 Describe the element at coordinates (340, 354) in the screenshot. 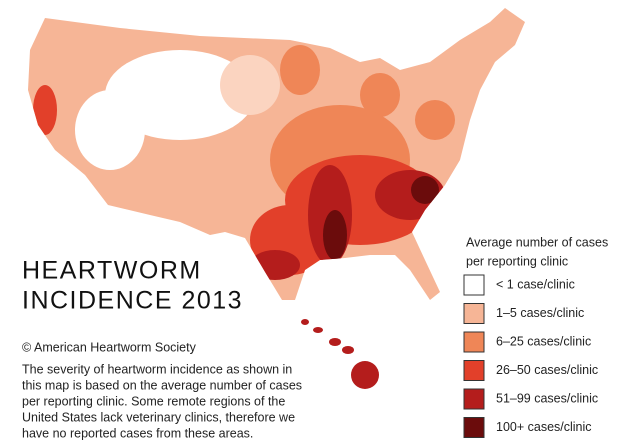

I see `hawaii` at that location.